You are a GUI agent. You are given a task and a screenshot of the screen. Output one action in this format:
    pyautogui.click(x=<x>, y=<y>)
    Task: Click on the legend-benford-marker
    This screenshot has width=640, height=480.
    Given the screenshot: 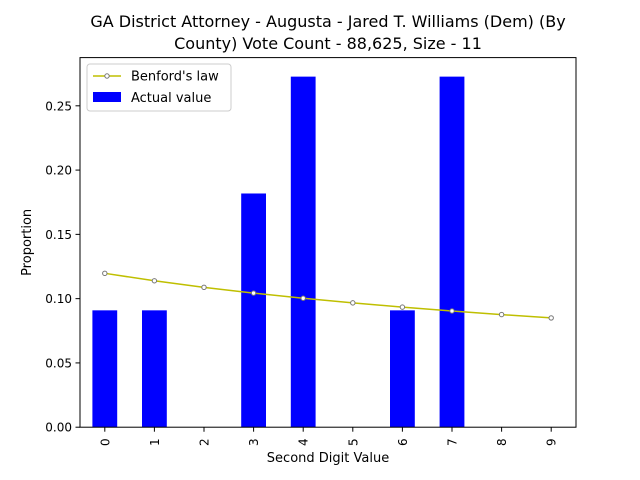 What is the action you would take?
    pyautogui.click(x=107, y=76)
    